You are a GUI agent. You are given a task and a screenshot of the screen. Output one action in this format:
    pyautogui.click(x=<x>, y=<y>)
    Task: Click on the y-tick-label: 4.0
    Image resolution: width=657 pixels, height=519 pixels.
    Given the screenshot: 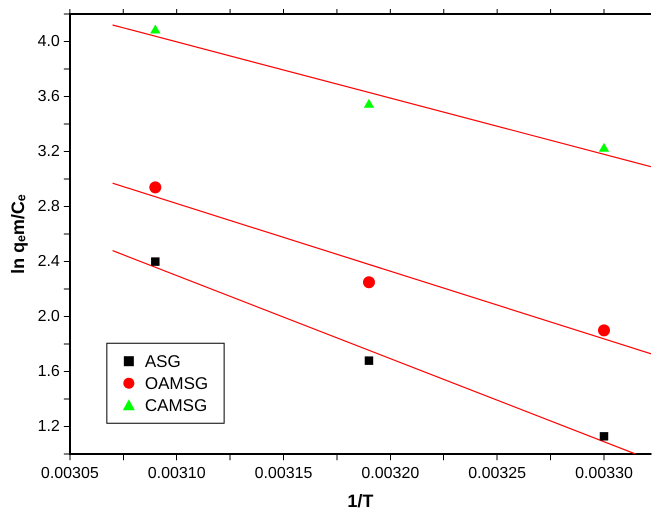 What is the action you would take?
    pyautogui.click(x=49, y=41)
    